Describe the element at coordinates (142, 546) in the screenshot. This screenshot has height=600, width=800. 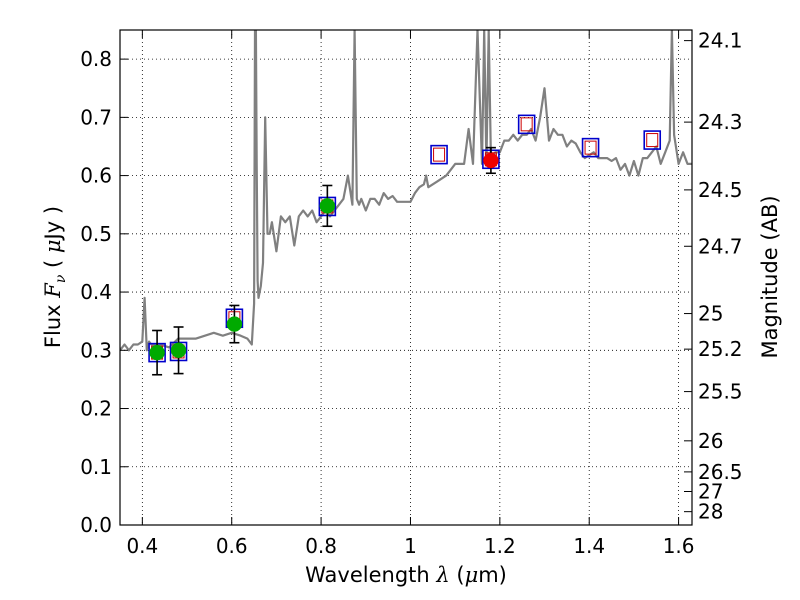
I see `x-tick-label: 0.4` at that location.